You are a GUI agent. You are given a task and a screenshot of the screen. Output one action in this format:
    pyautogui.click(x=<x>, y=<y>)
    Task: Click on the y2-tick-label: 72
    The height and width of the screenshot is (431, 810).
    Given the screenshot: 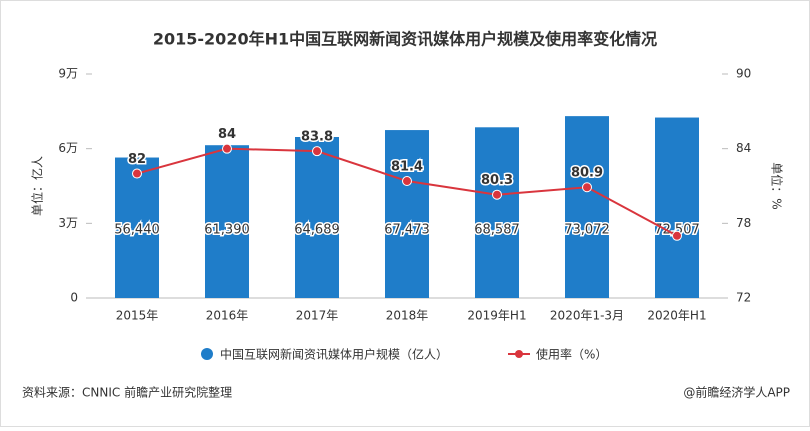 What is the action you would take?
    pyautogui.click(x=743, y=298)
    